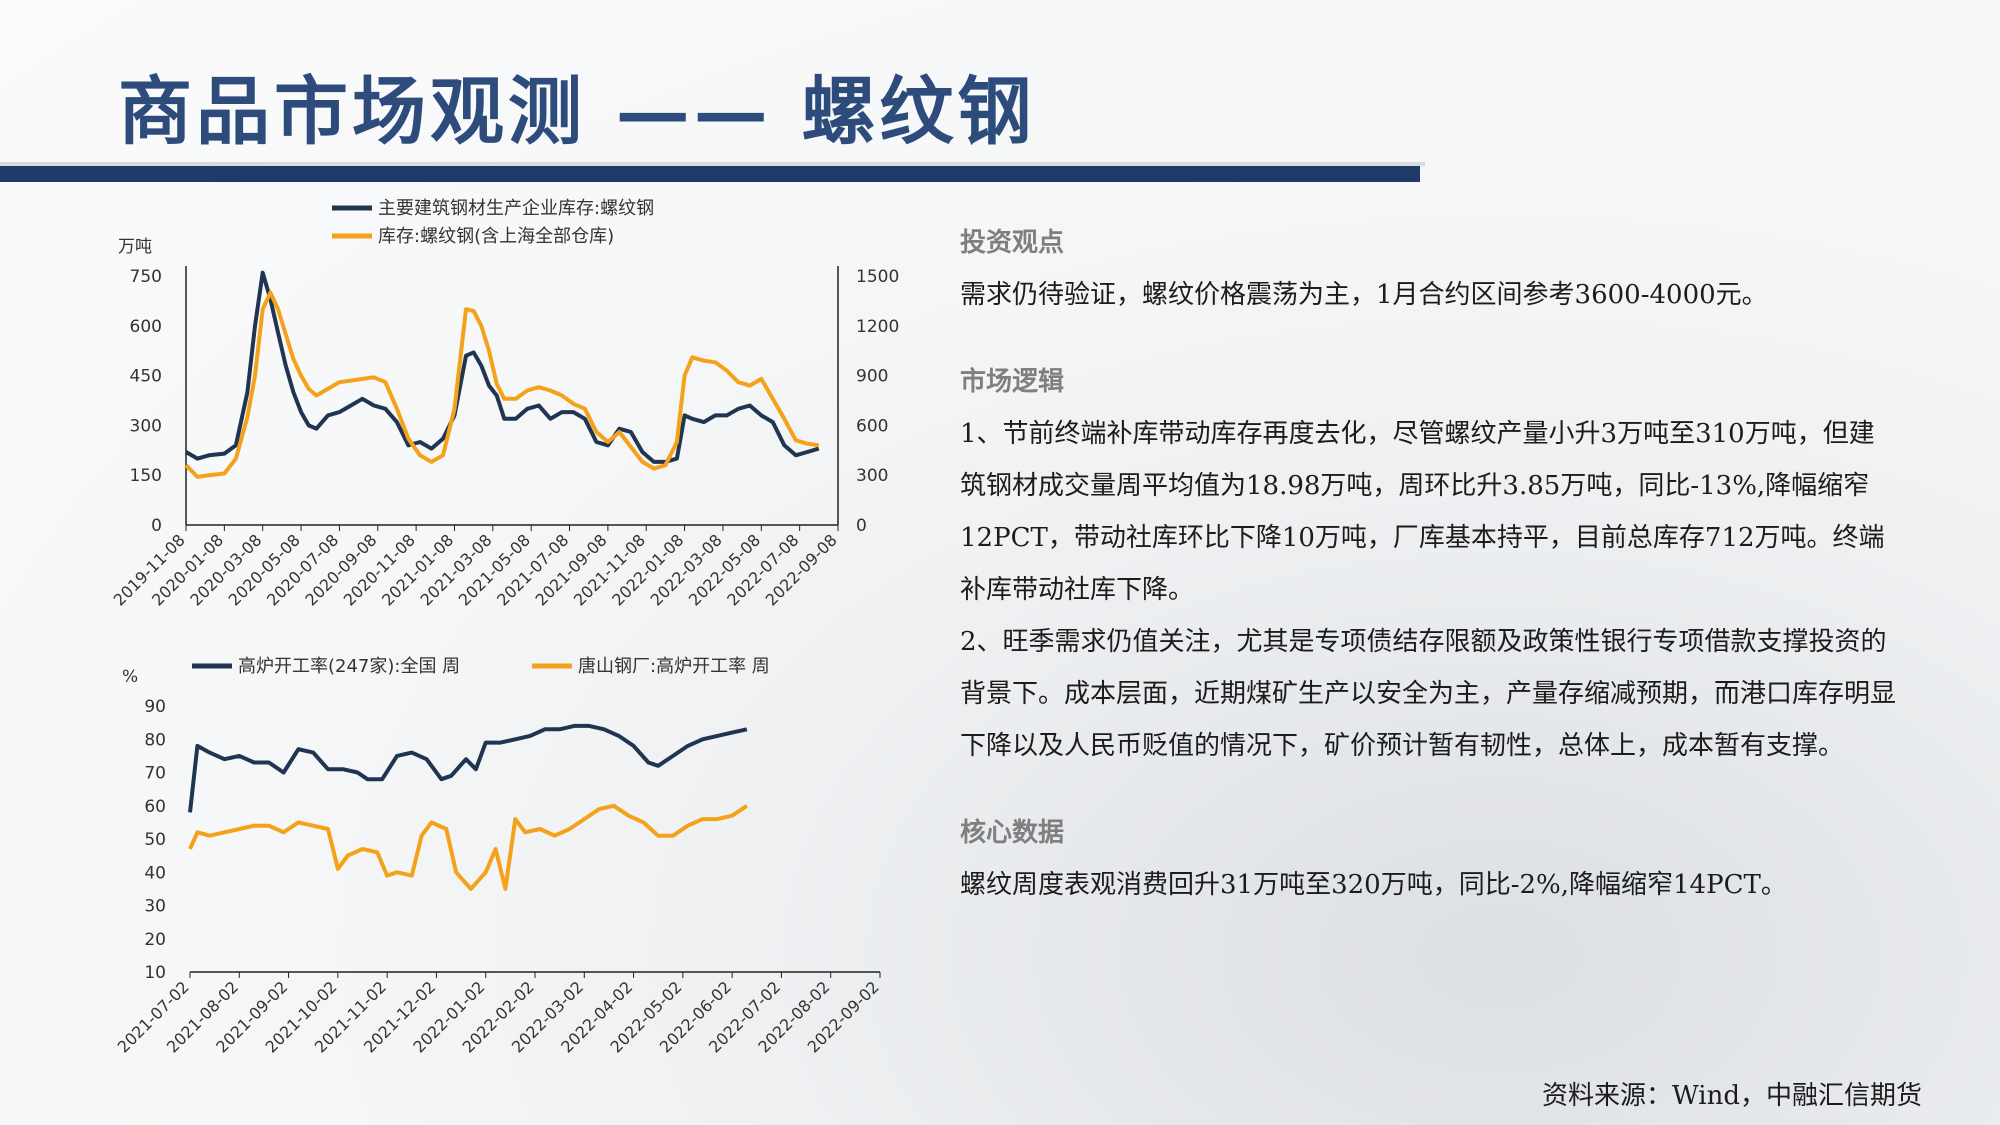 This screenshot has width=2000, height=1125. Describe the element at coordinates (349, 666) in the screenshot. I see `legend-label: 高炉开工率(247家):全国 周` at that location.